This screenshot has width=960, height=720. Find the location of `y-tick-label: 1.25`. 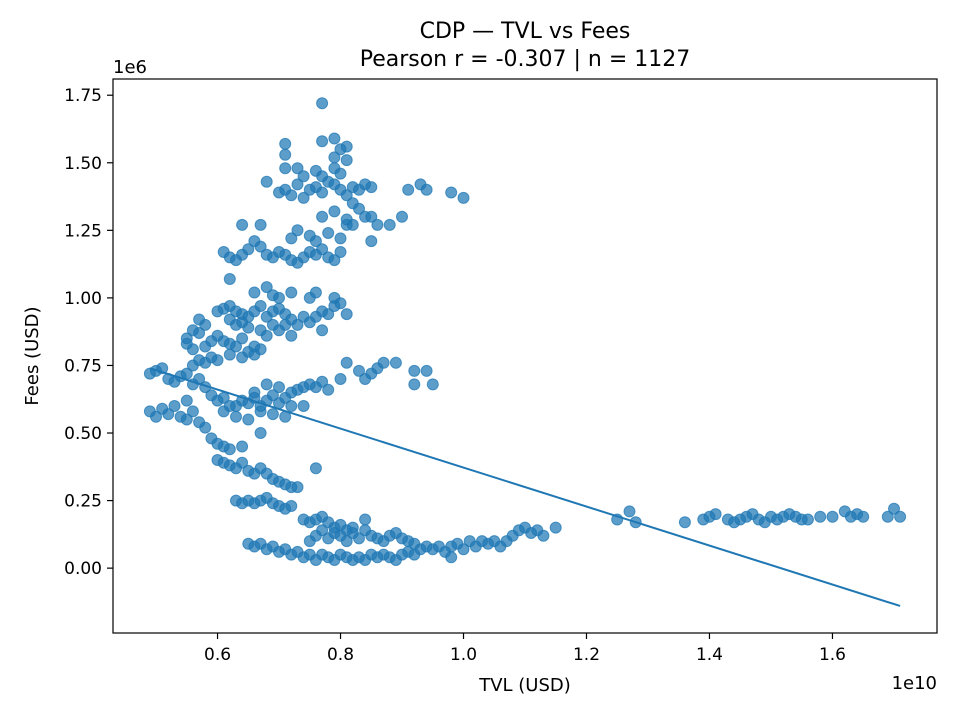

y-tick-label: 1.25 is located at coordinates (83, 231).